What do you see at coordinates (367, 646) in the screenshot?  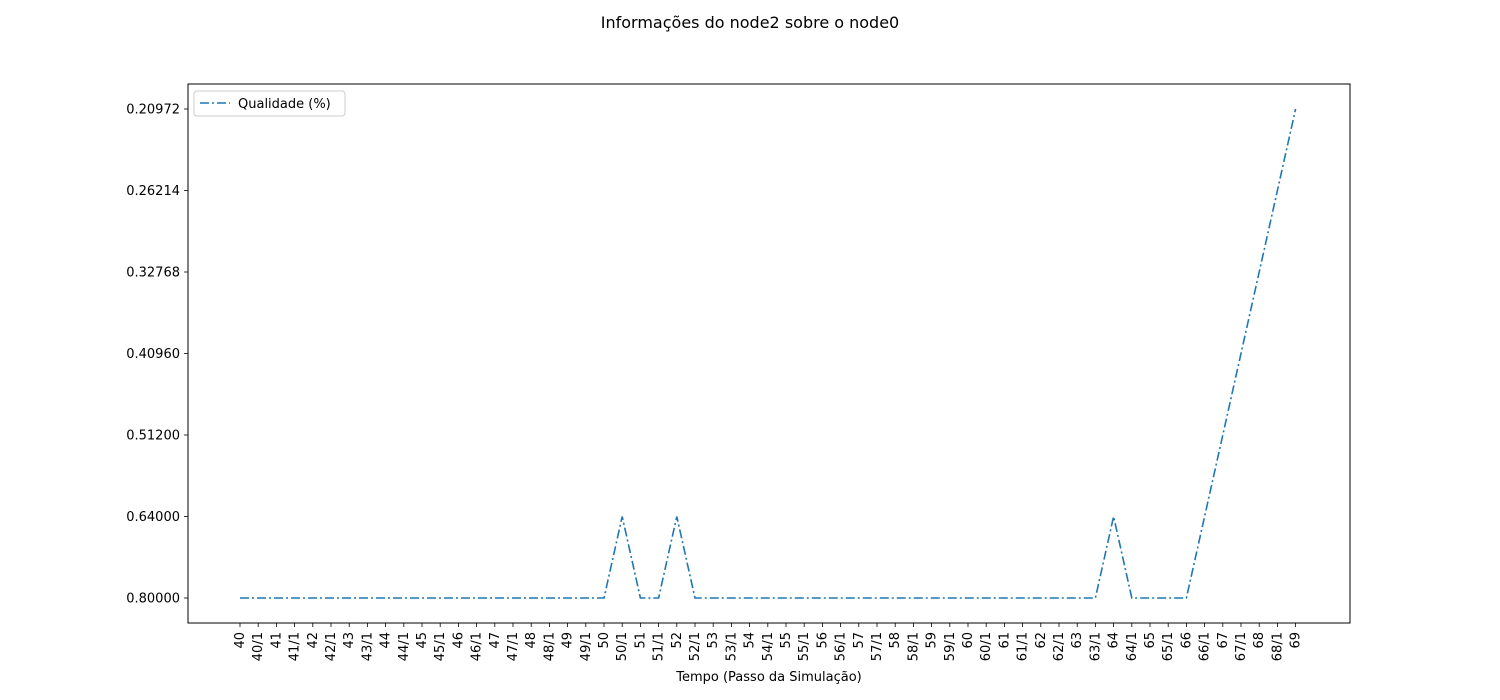 I see `x-tick-label: 43/1` at bounding box center [367, 646].